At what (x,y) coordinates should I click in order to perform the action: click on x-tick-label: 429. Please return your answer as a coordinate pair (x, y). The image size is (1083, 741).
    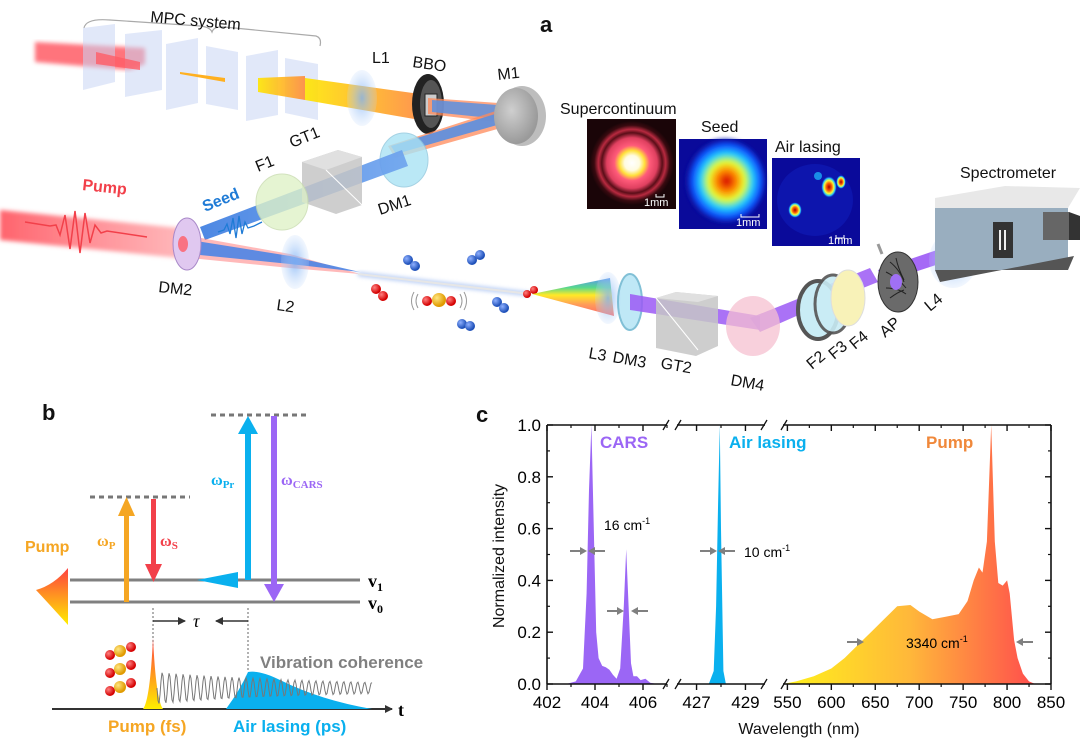
    Looking at the image, I should click on (745, 702).